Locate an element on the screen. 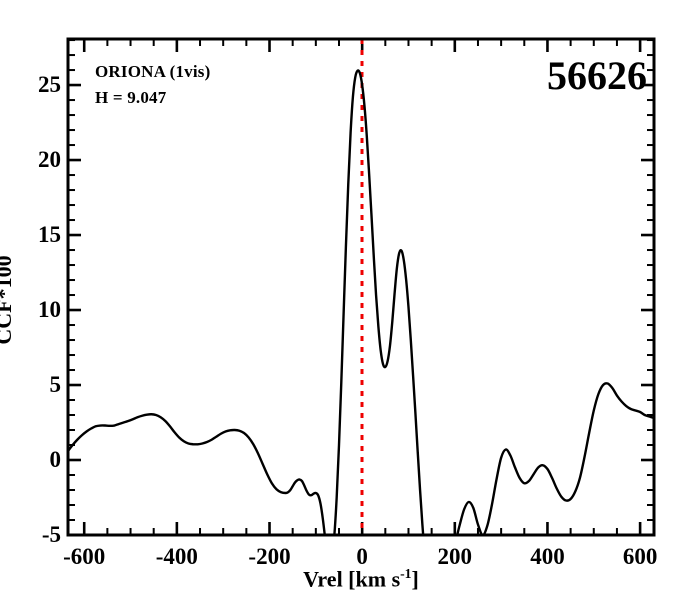  y-tick-label: -5 is located at coordinates (51, 534).